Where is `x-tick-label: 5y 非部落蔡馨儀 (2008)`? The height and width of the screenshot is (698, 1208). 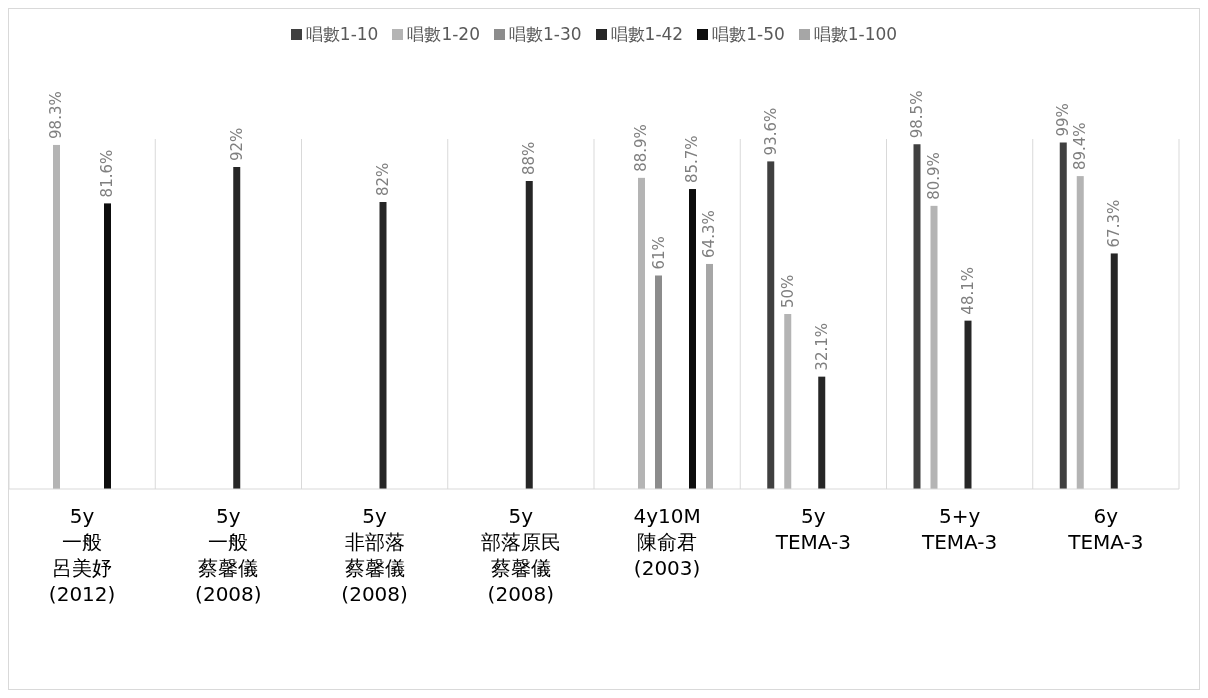
x-tick-label: 5y 非部落蔡馨儀 (2008) is located at coordinates (374, 555).